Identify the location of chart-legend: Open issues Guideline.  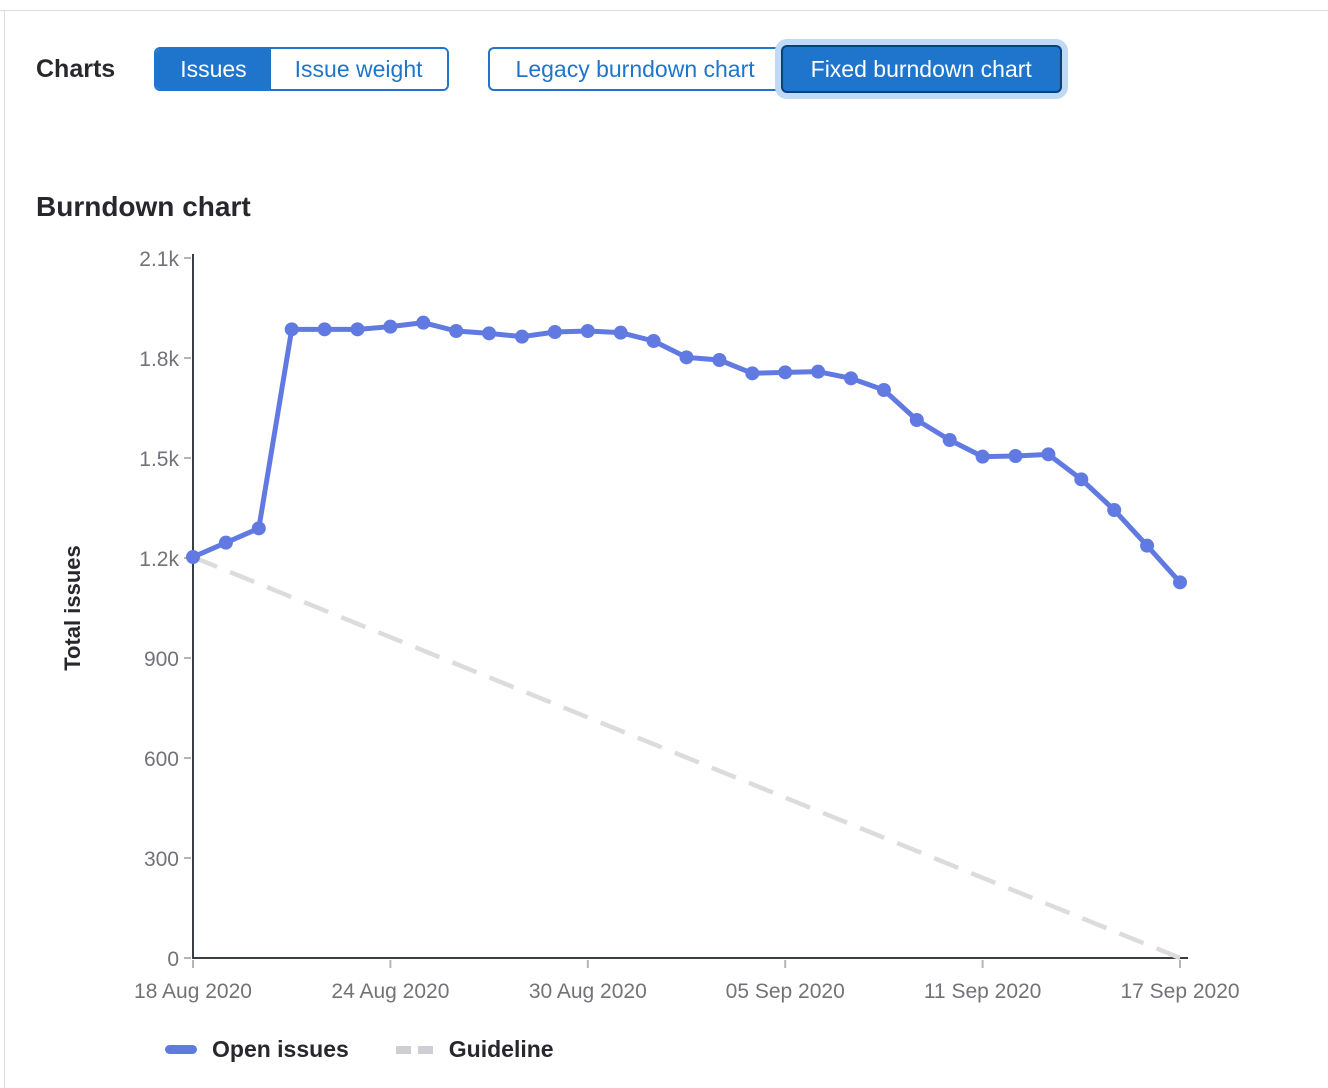
(359, 1049).